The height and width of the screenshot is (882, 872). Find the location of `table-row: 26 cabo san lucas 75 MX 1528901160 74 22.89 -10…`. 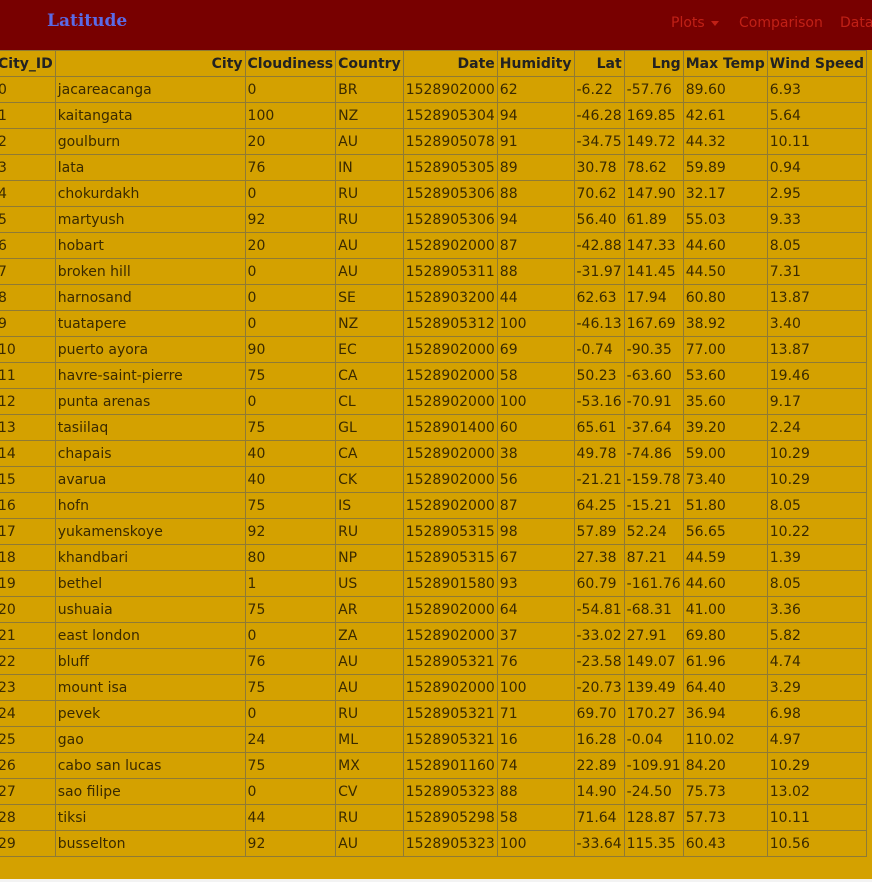

table-row: 26 cabo san lucas 75 MX 1528901160 74 22.89 -10… is located at coordinates (434, 765).